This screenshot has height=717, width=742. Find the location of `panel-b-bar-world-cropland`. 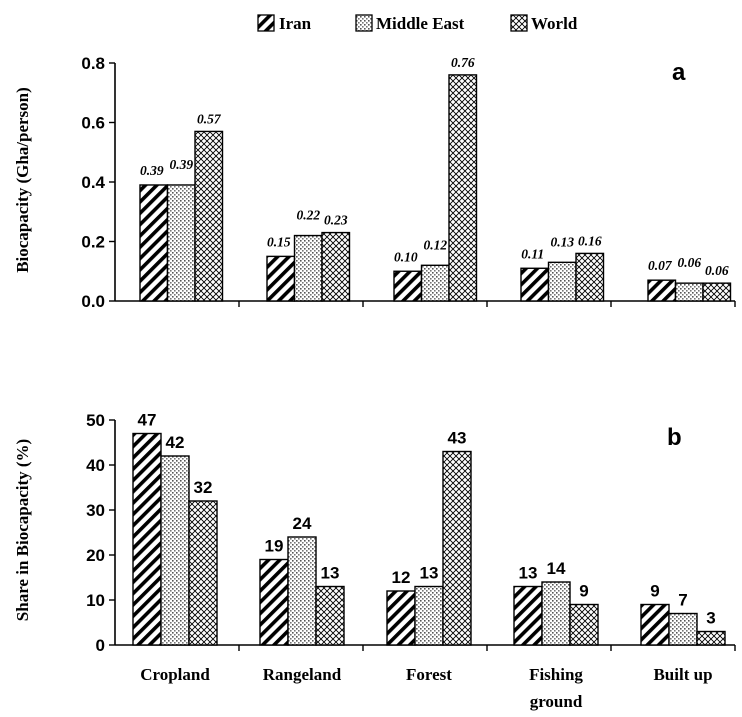

panel-b-bar-world-cropland is located at coordinates (203, 573).